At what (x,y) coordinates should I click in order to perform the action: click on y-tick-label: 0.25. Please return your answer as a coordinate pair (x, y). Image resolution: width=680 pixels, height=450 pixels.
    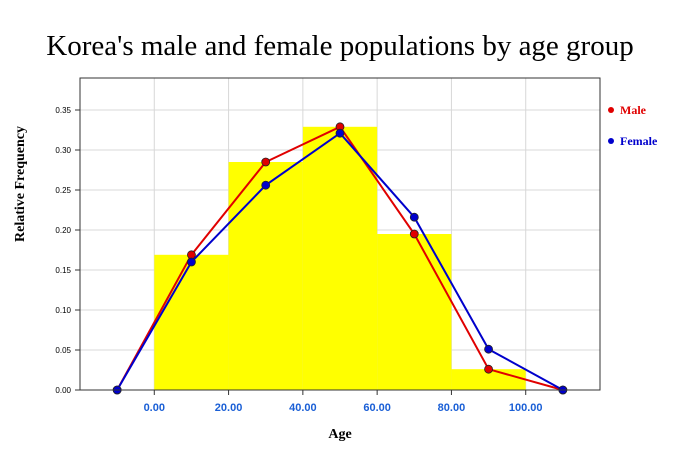
    Looking at the image, I should click on (63, 190).